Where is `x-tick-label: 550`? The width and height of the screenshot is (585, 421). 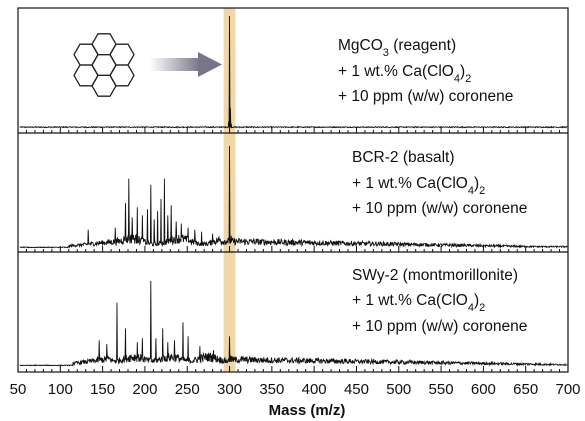
x-tick-label: 550 is located at coordinates (441, 389).